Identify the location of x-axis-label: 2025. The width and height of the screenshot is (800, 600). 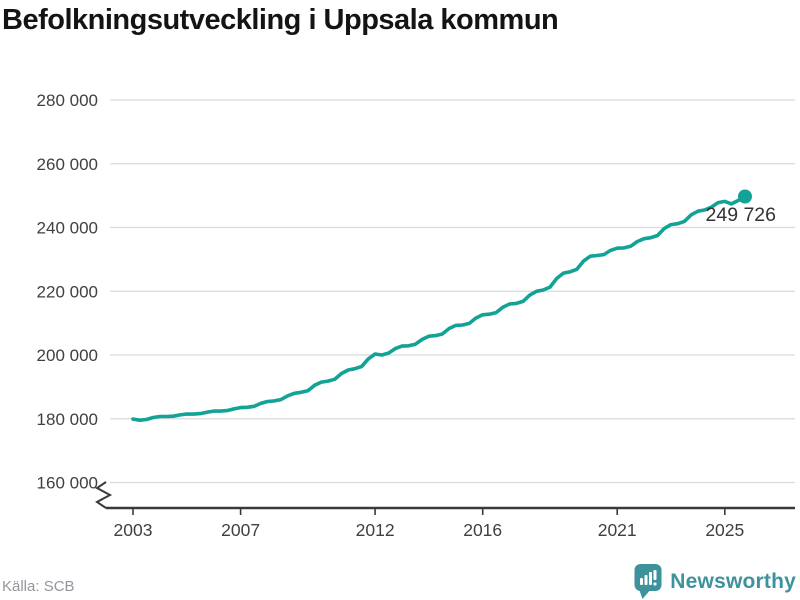
(724, 530).